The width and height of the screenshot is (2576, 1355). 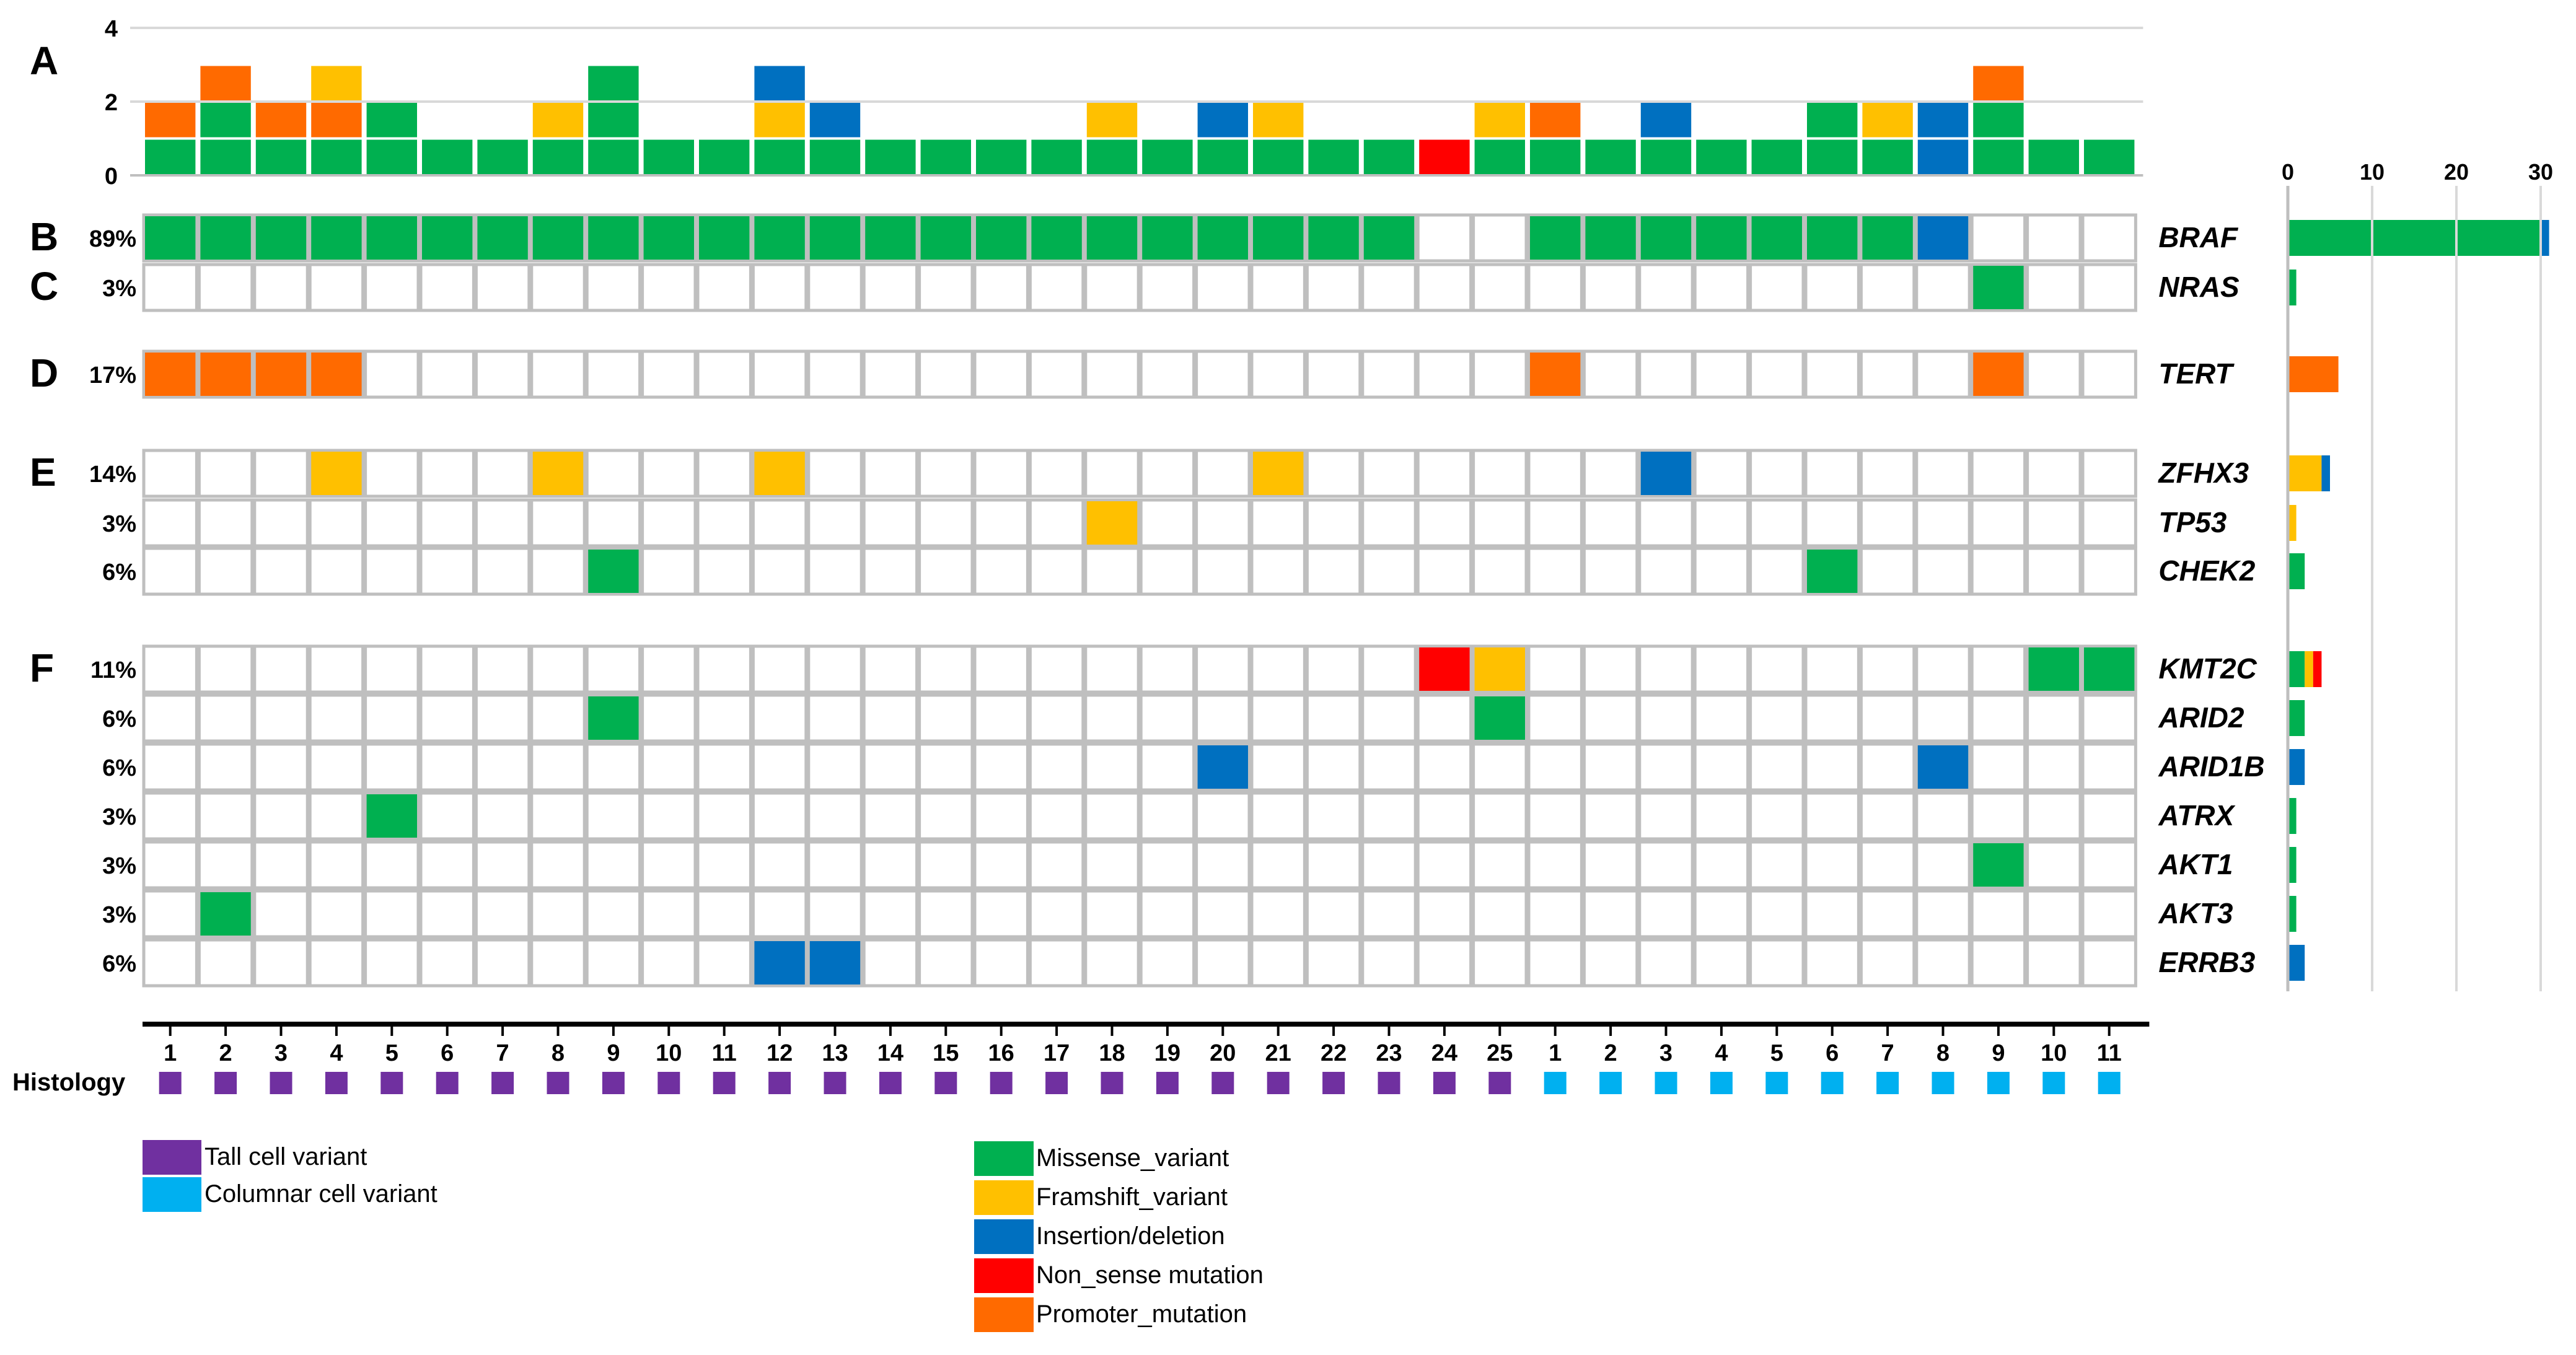 What do you see at coordinates (281, 1053) in the screenshot?
I see `sample-label: 3` at bounding box center [281, 1053].